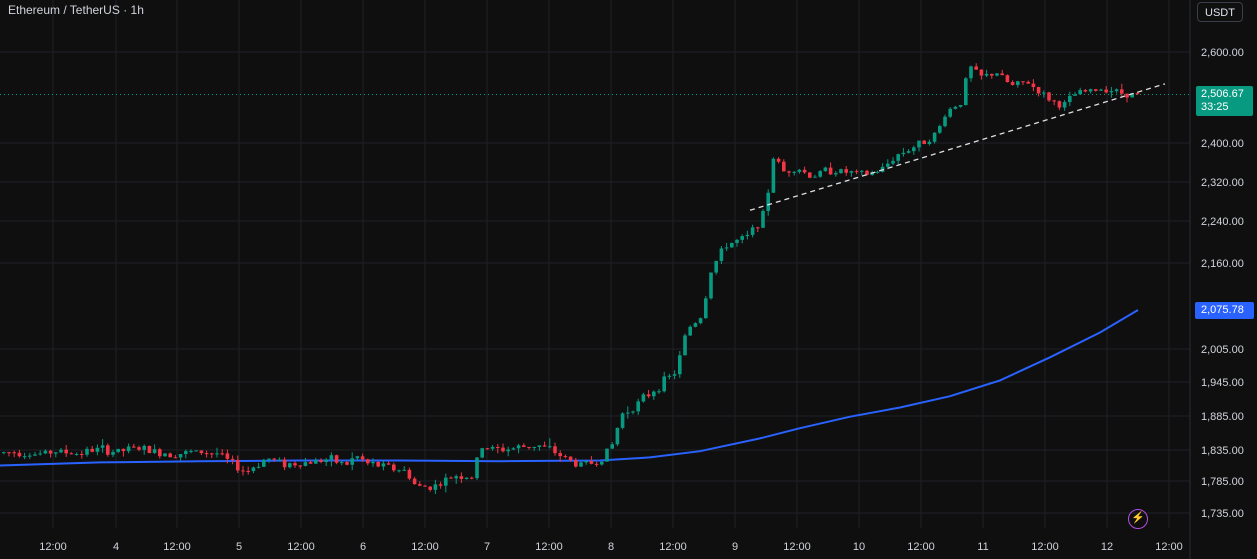  I want to click on price-tick-label: 1,735.00, so click(1222, 514).